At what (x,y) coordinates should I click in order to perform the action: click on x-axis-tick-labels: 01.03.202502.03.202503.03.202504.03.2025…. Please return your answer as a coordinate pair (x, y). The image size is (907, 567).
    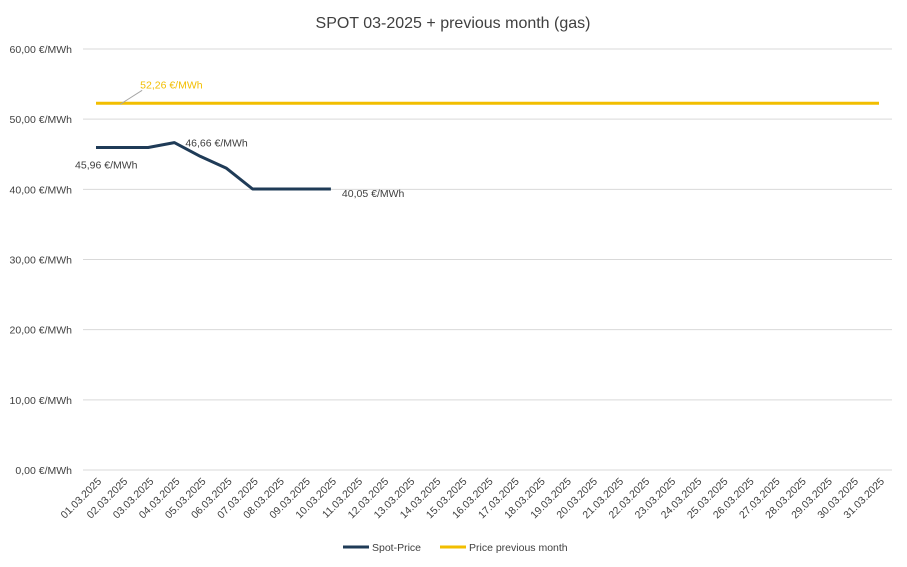
    Looking at the image, I should click on (473, 499).